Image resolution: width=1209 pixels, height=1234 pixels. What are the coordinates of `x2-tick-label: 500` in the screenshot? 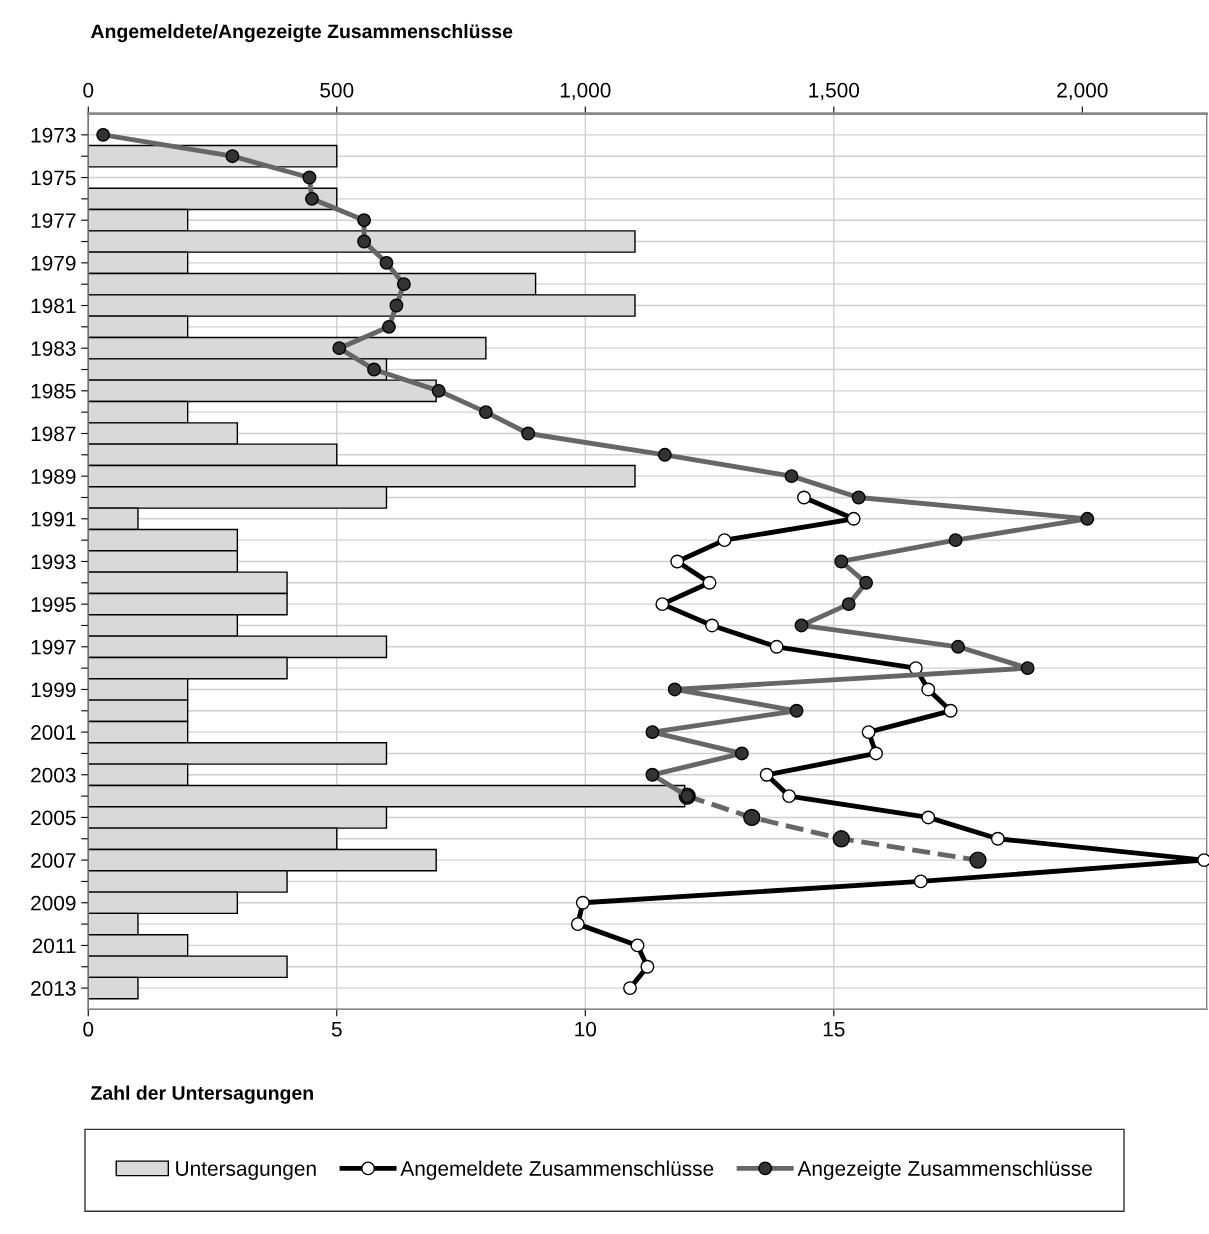 It's located at (337, 90).